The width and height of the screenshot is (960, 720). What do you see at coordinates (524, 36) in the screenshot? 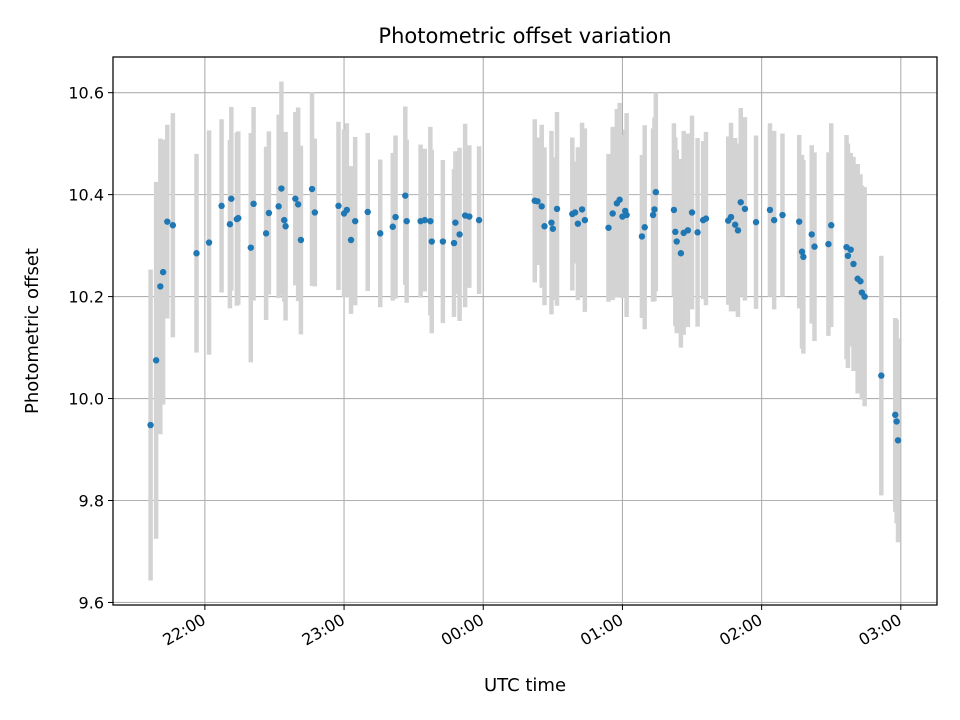
I see `chart-title: Photometric offset variation` at bounding box center [524, 36].